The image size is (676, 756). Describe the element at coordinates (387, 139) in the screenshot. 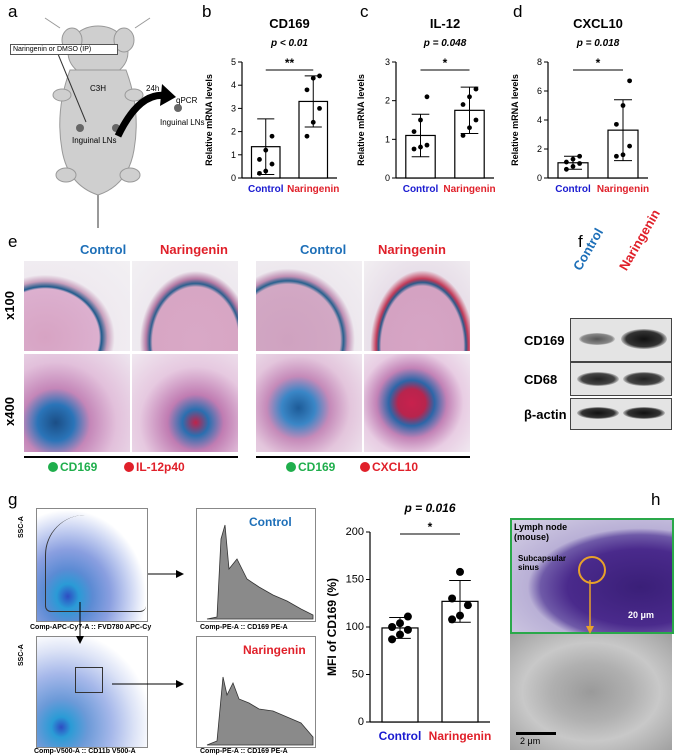

I see `chart-c-ytick-label: 1` at that location.